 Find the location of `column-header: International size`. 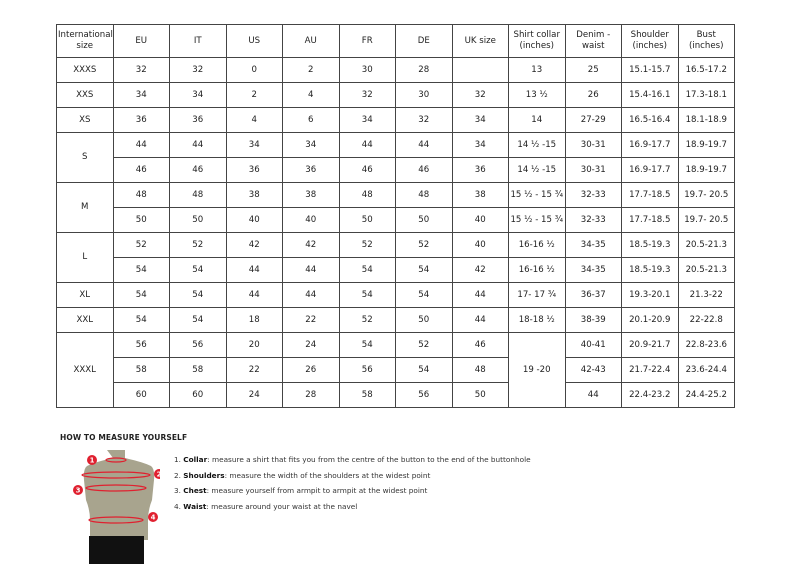

column-header: International size is located at coordinates (85, 41).